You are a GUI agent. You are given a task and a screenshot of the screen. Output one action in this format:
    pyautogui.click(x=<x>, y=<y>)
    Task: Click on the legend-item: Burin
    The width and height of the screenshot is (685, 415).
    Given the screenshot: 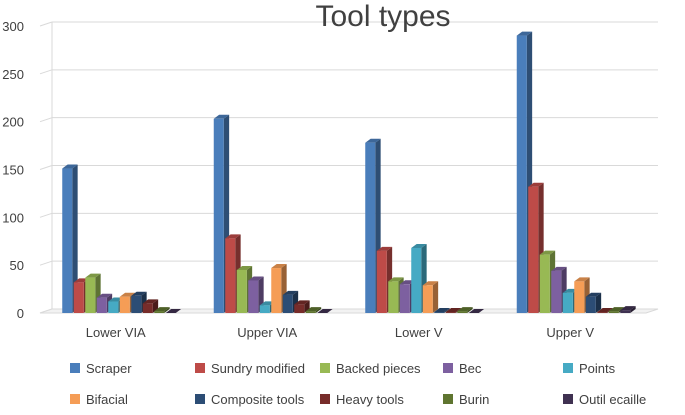 What is the action you would take?
    pyautogui.click(x=466, y=399)
    